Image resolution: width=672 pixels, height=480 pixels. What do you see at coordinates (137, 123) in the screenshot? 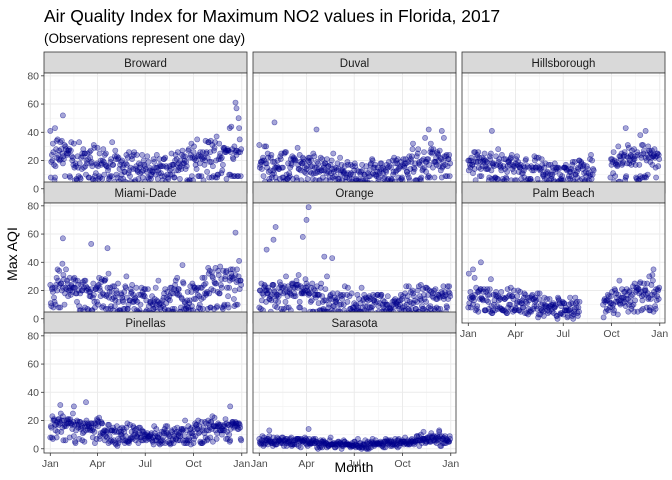
I see `facet-panel: Broward 0 20 40 60 80` at bounding box center [137, 123].